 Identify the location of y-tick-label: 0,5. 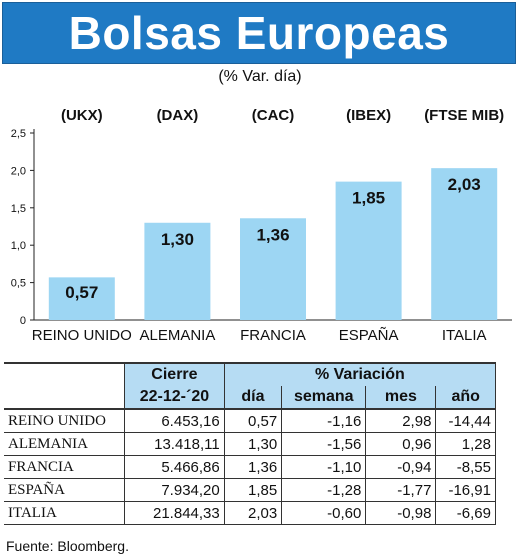
(18, 284).